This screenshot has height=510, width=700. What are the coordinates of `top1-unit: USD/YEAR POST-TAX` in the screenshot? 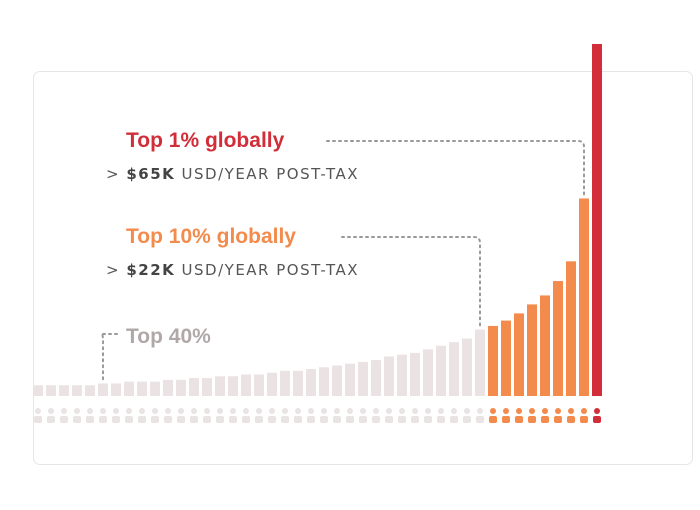 It's located at (267, 174).